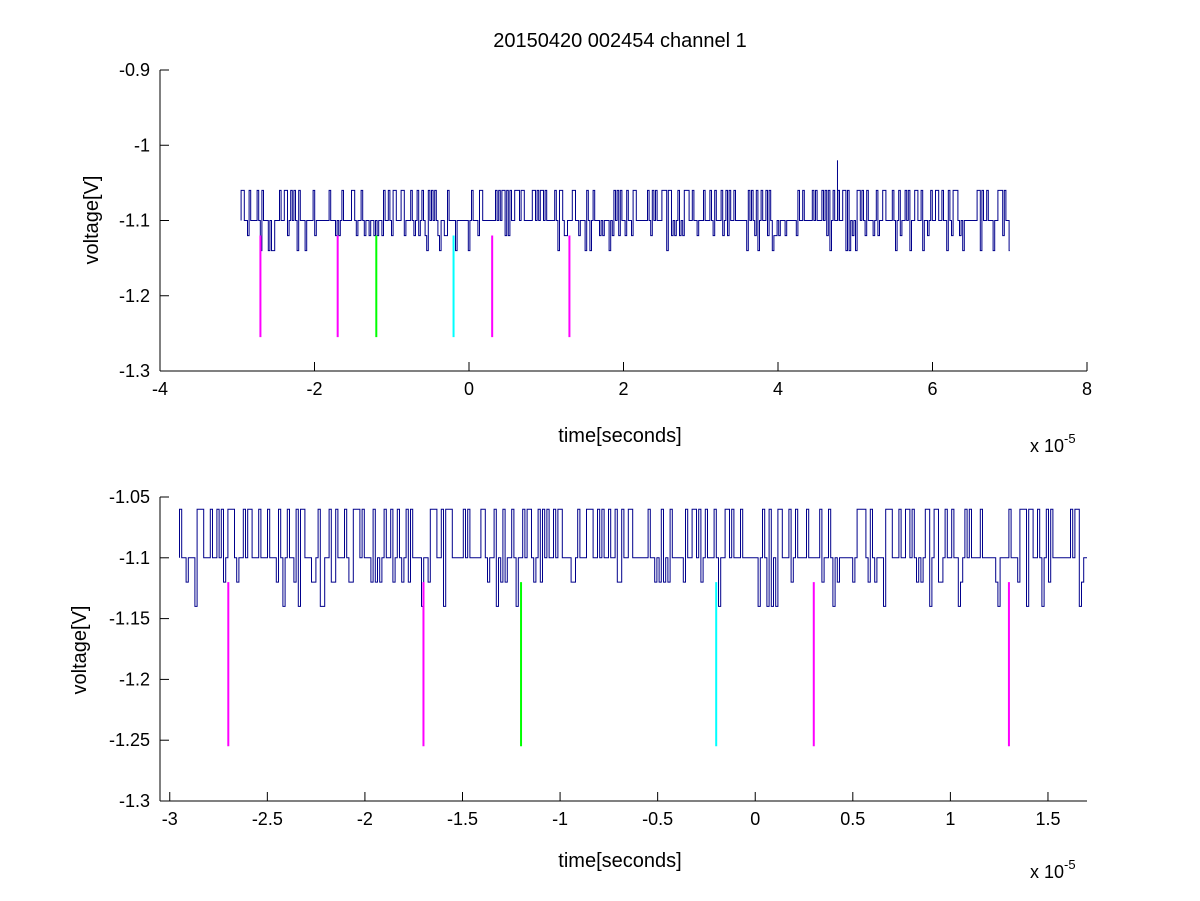 This screenshot has width=1200, height=901. Describe the element at coordinates (657, 819) in the screenshot. I see `x-tick-label: -0.5` at that location.